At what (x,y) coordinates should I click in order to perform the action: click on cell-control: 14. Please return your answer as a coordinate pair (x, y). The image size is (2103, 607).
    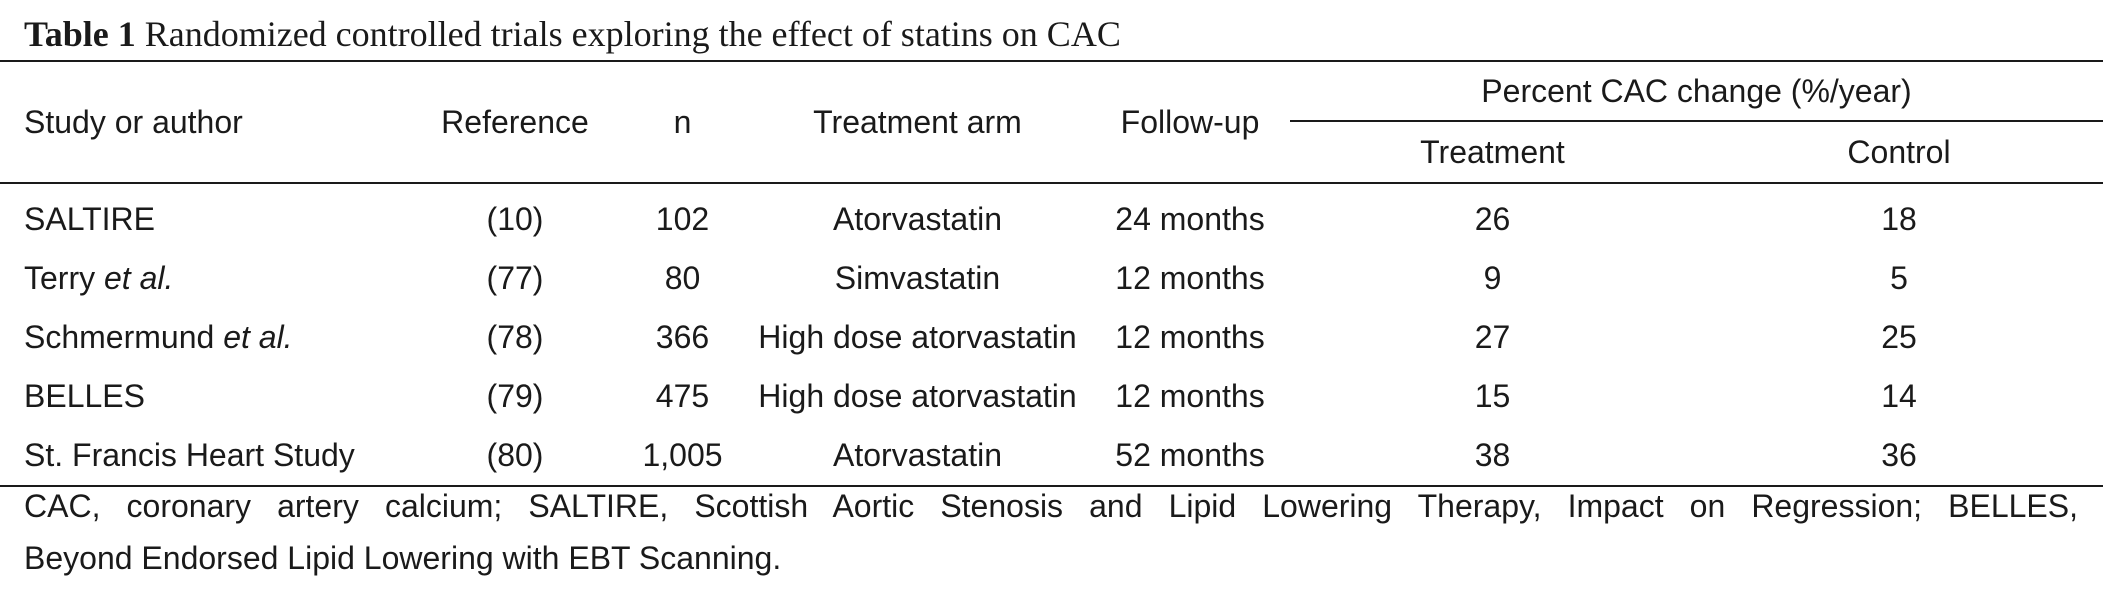
    Looking at the image, I should click on (1899, 396).